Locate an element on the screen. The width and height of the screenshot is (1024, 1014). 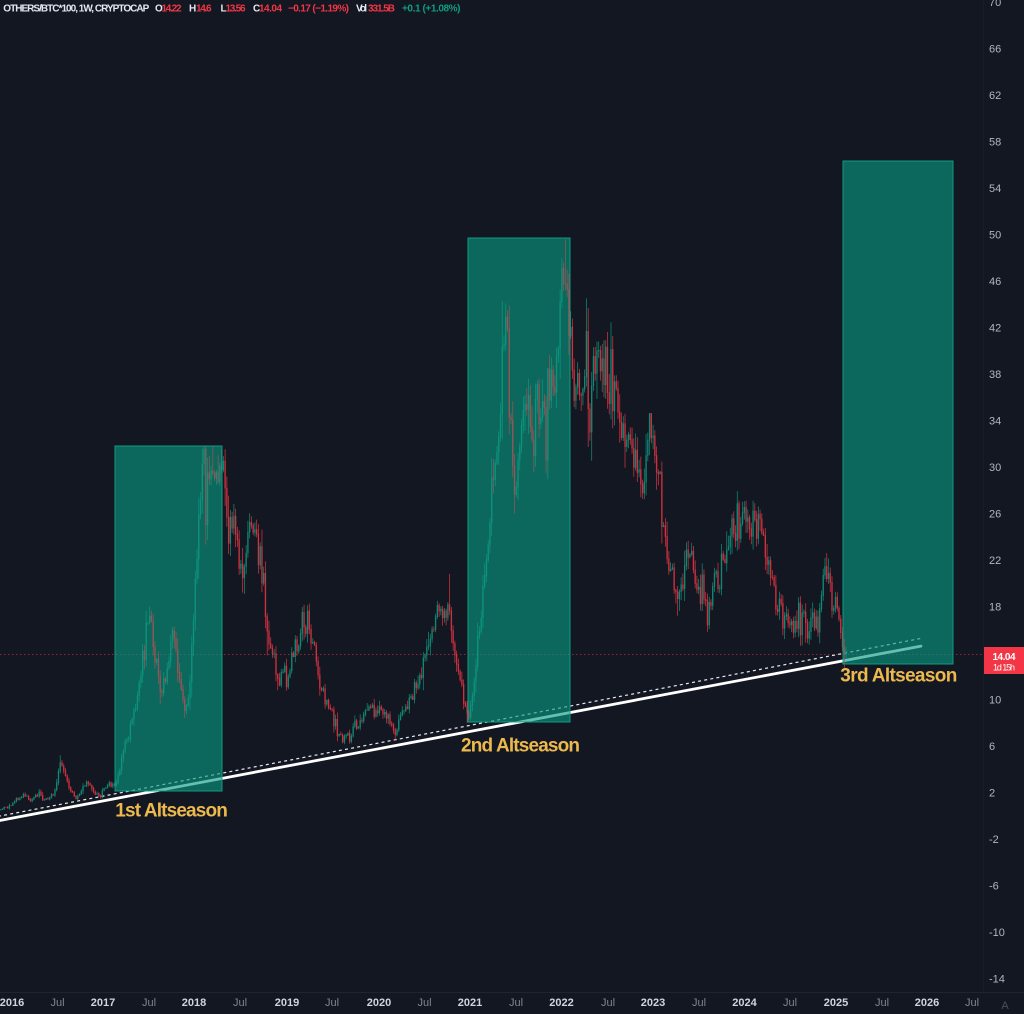
svg-text: 6 is located at coordinates (992, 747).